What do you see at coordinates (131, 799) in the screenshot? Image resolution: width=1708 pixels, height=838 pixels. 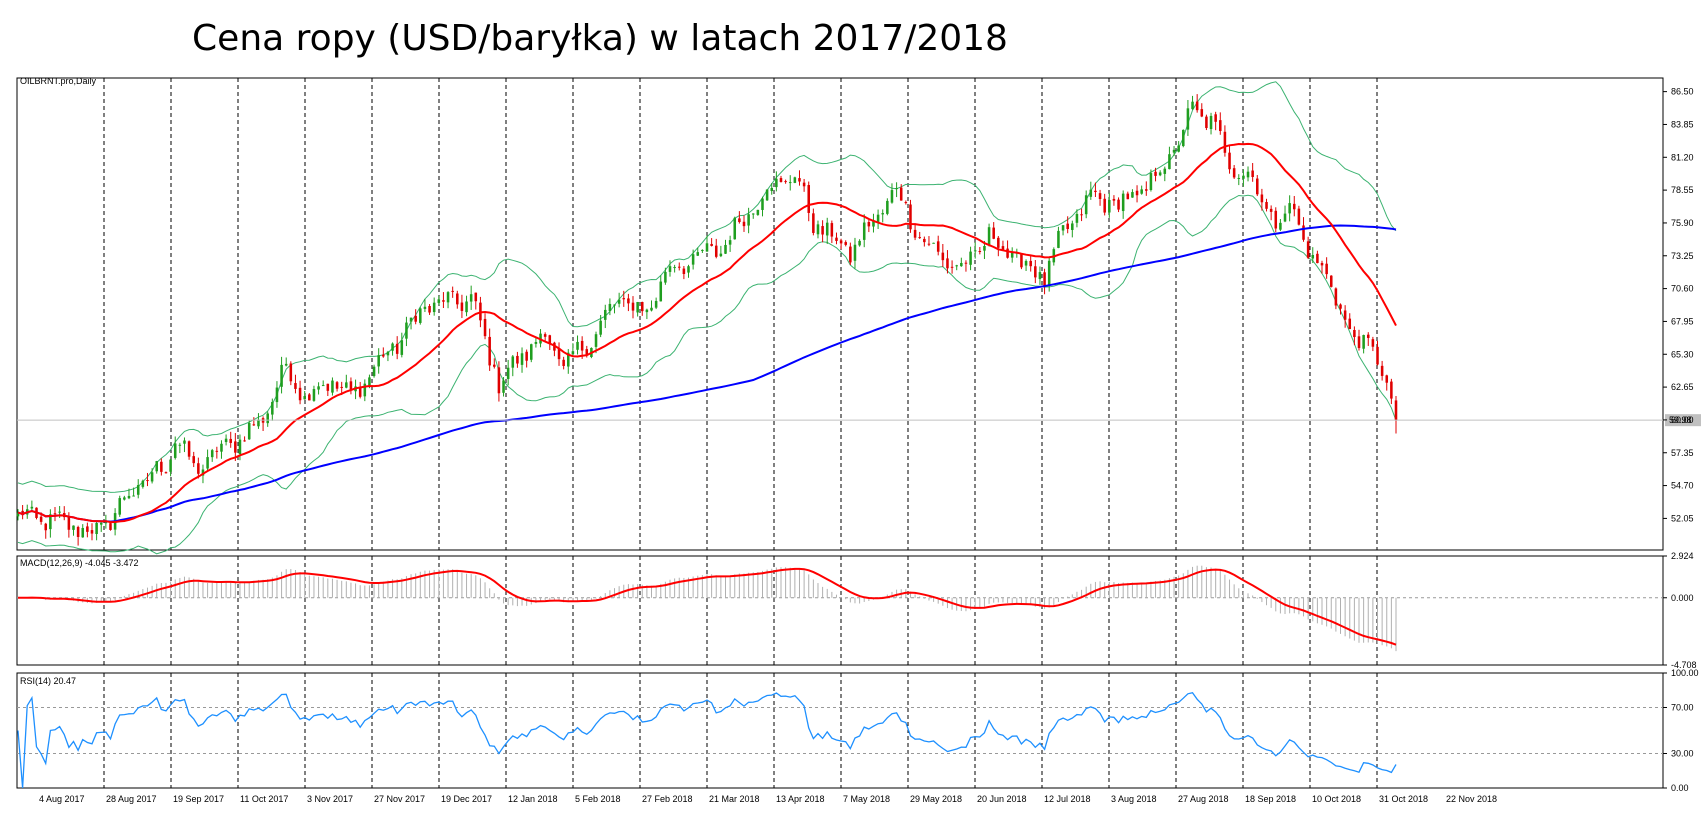 I see `x-tick-label: 28 Aug 2017` at bounding box center [131, 799].